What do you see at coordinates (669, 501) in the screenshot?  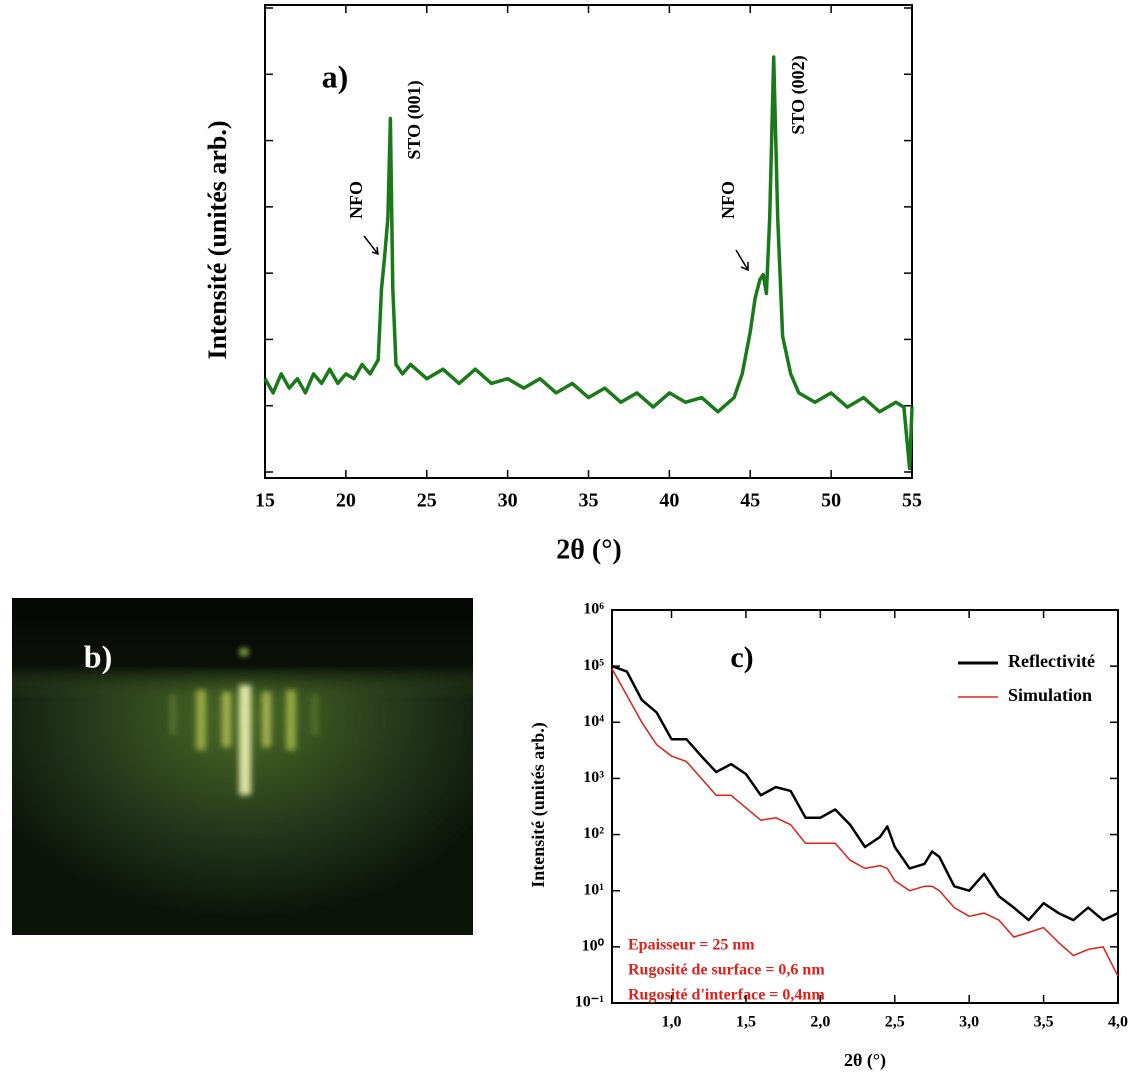 I see `x-tick-label: 40` at bounding box center [669, 501].